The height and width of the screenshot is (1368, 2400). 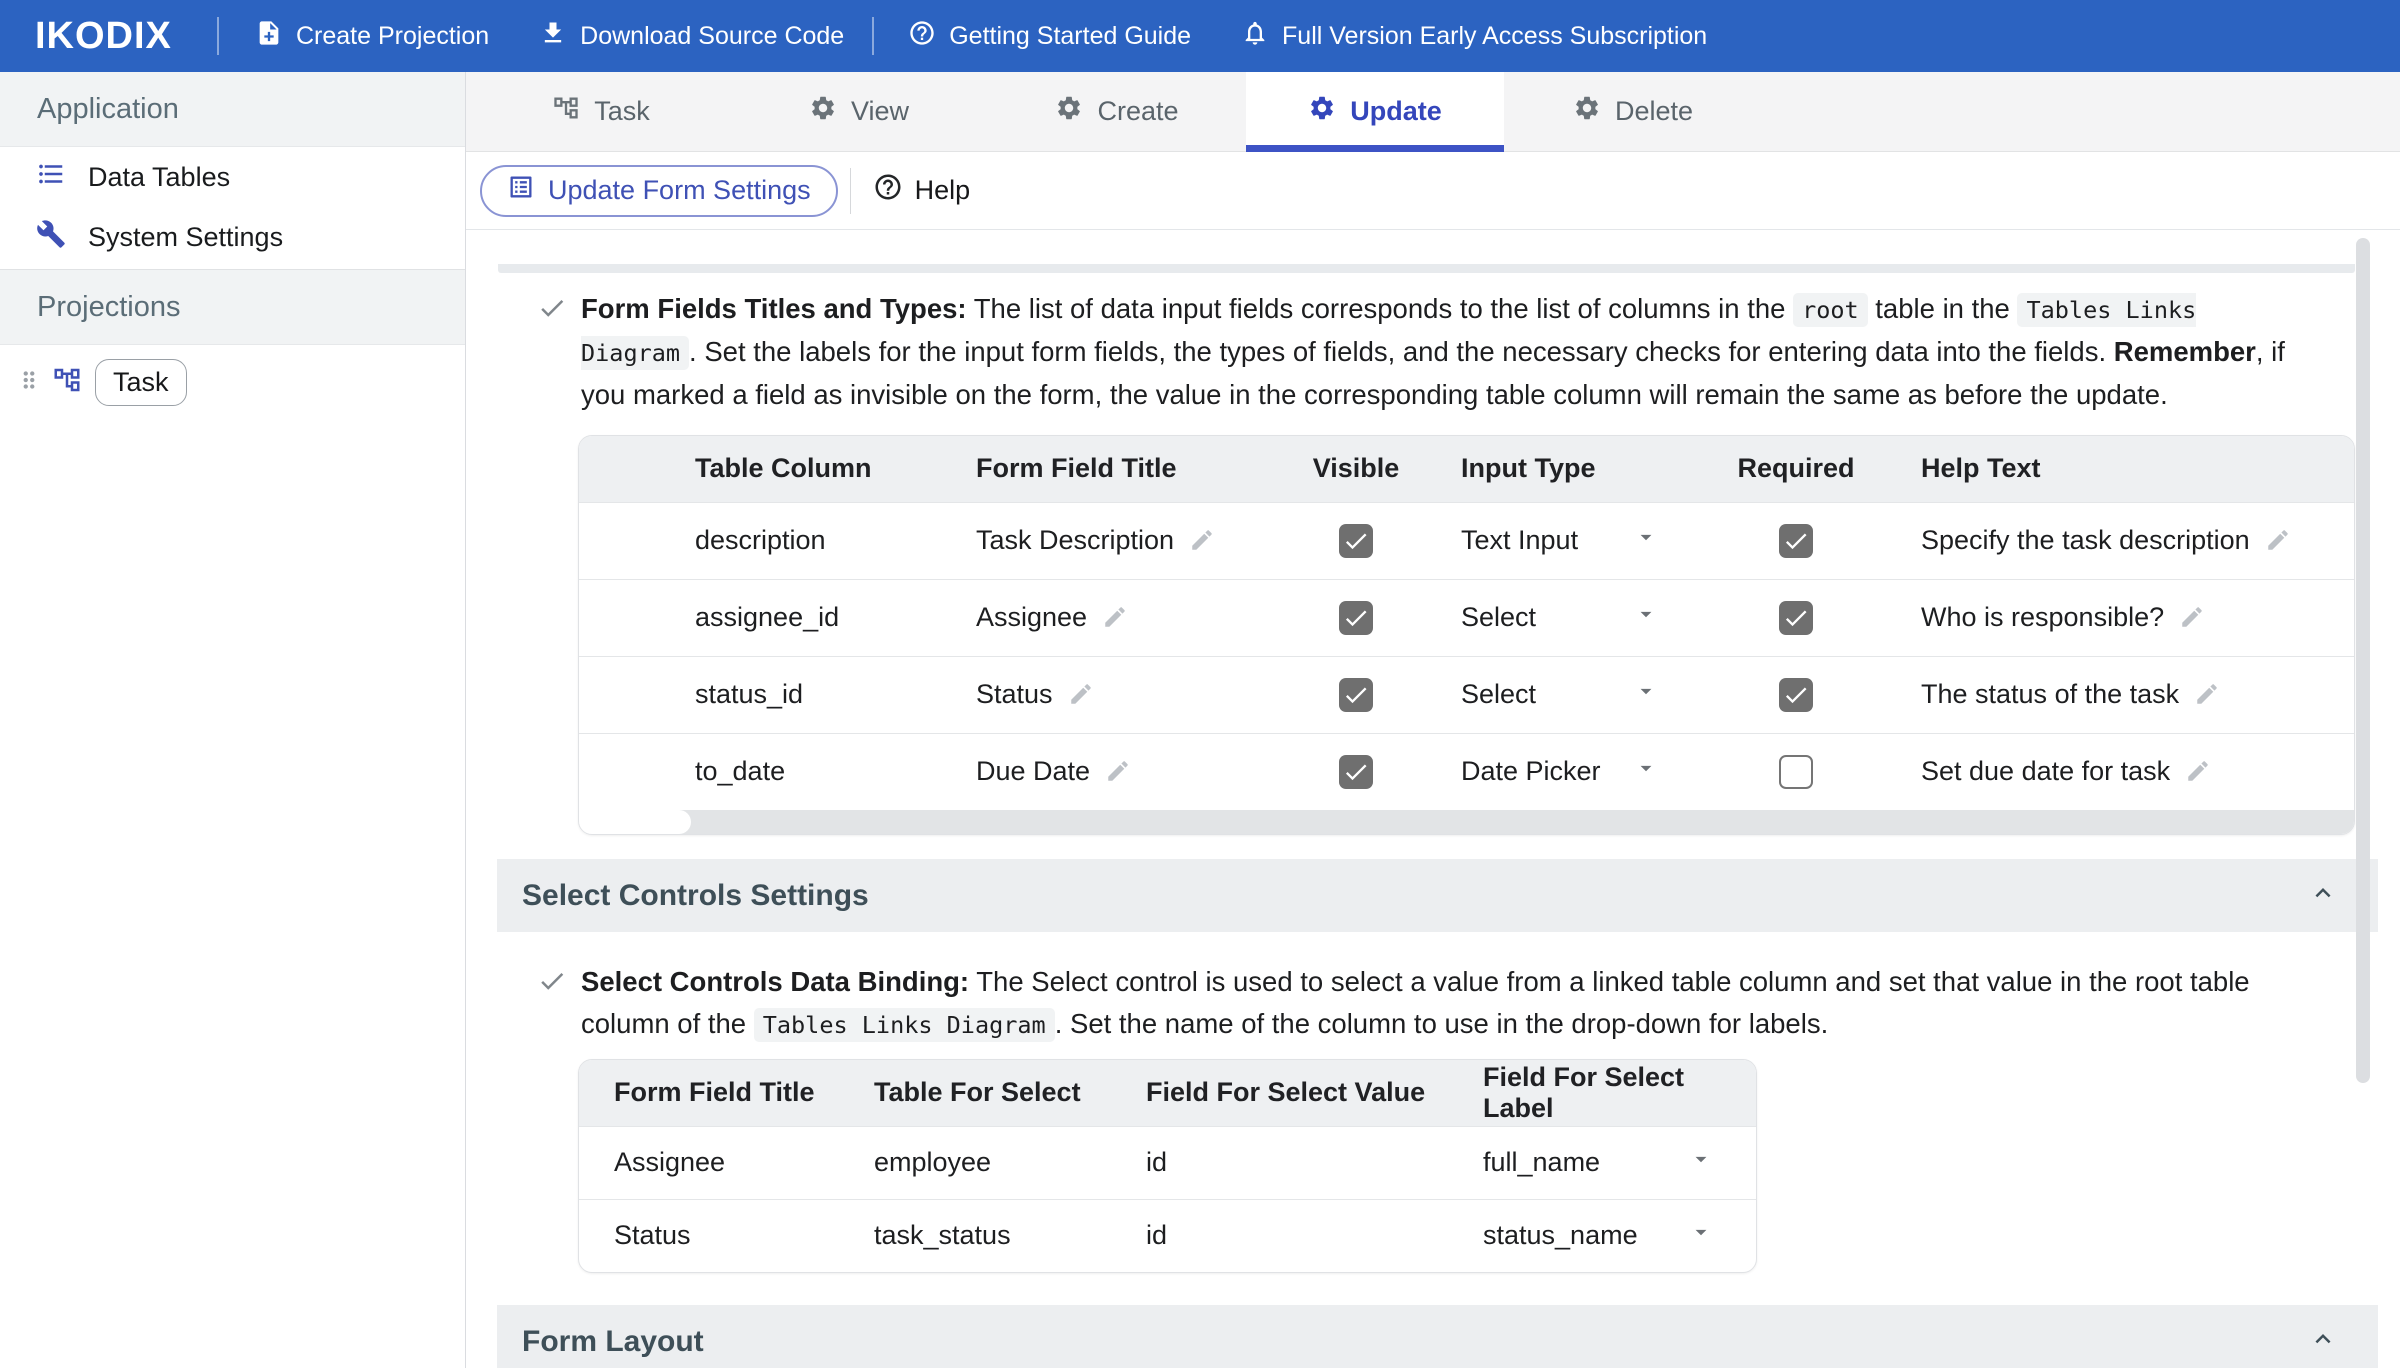 What do you see at coordinates (1437, 895) in the screenshot?
I see `select-controls-section-header: Select Controls Settings` at bounding box center [1437, 895].